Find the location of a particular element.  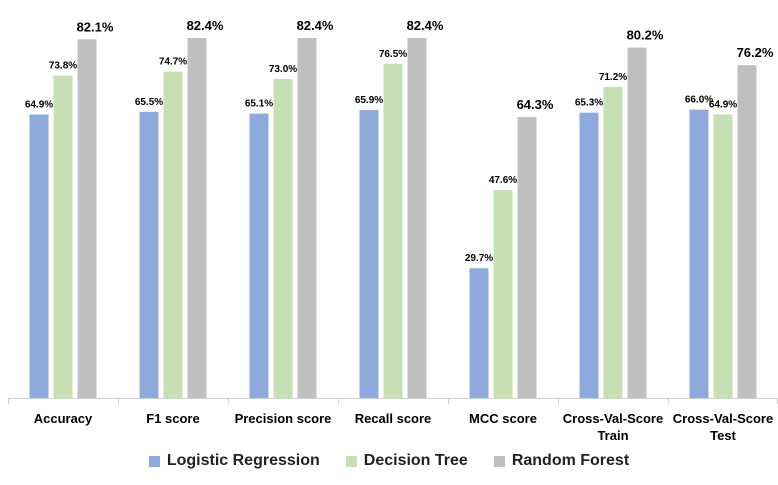

data-label-random-forest: 80.2% is located at coordinates (645, 35).